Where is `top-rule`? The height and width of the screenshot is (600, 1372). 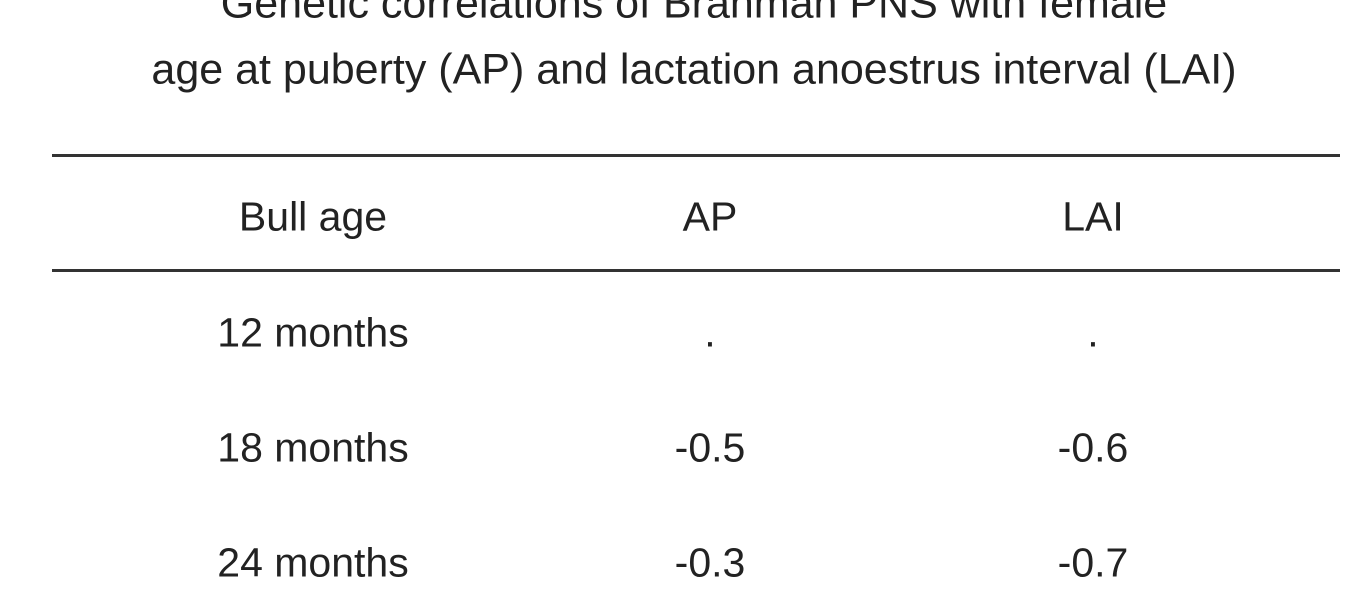
top-rule is located at coordinates (696, 155).